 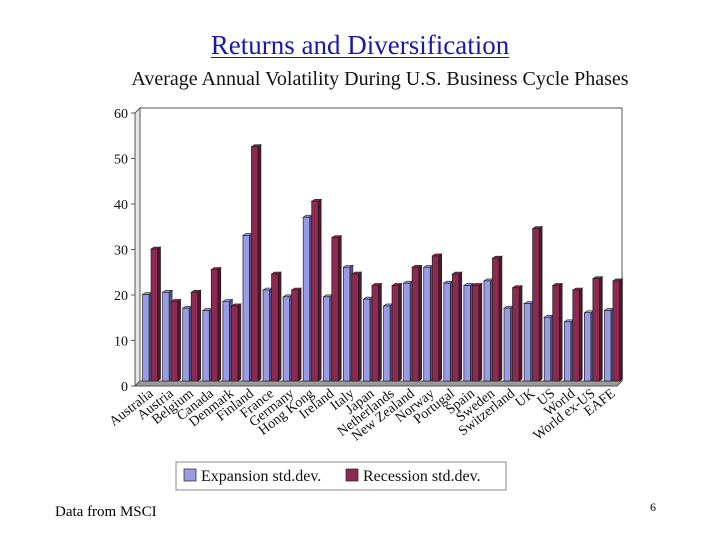 What do you see at coordinates (422, 476) in the screenshot?
I see `legend-label: Recession std.dev.` at bounding box center [422, 476].